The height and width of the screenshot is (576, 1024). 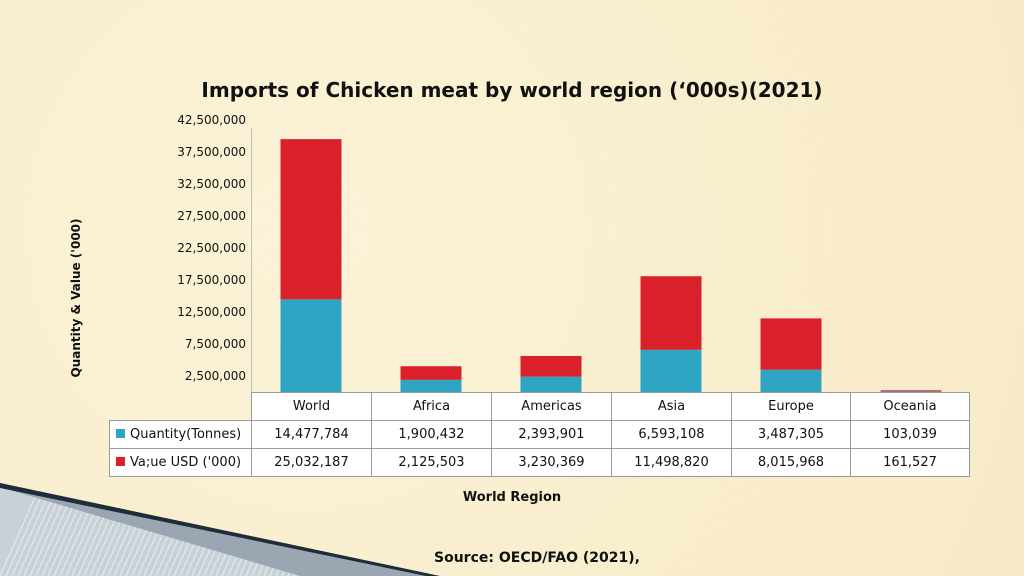 What do you see at coordinates (431, 462) in the screenshot?
I see `data-label: 2,125,503` at bounding box center [431, 462].